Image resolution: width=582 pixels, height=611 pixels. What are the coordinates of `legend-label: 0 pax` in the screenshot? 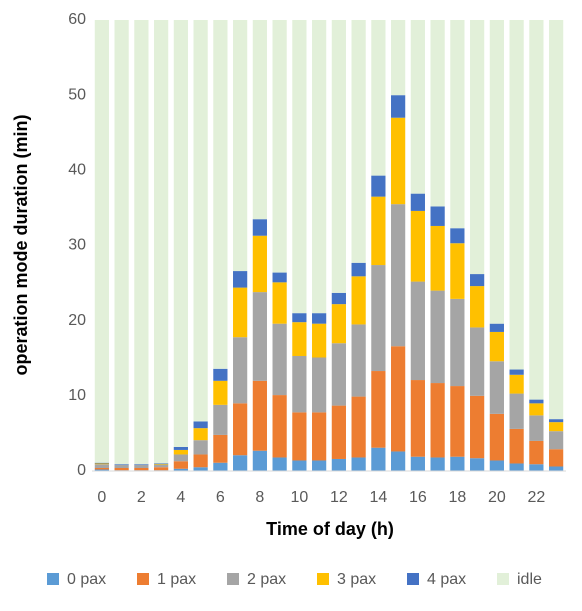 It's located at (86, 579).